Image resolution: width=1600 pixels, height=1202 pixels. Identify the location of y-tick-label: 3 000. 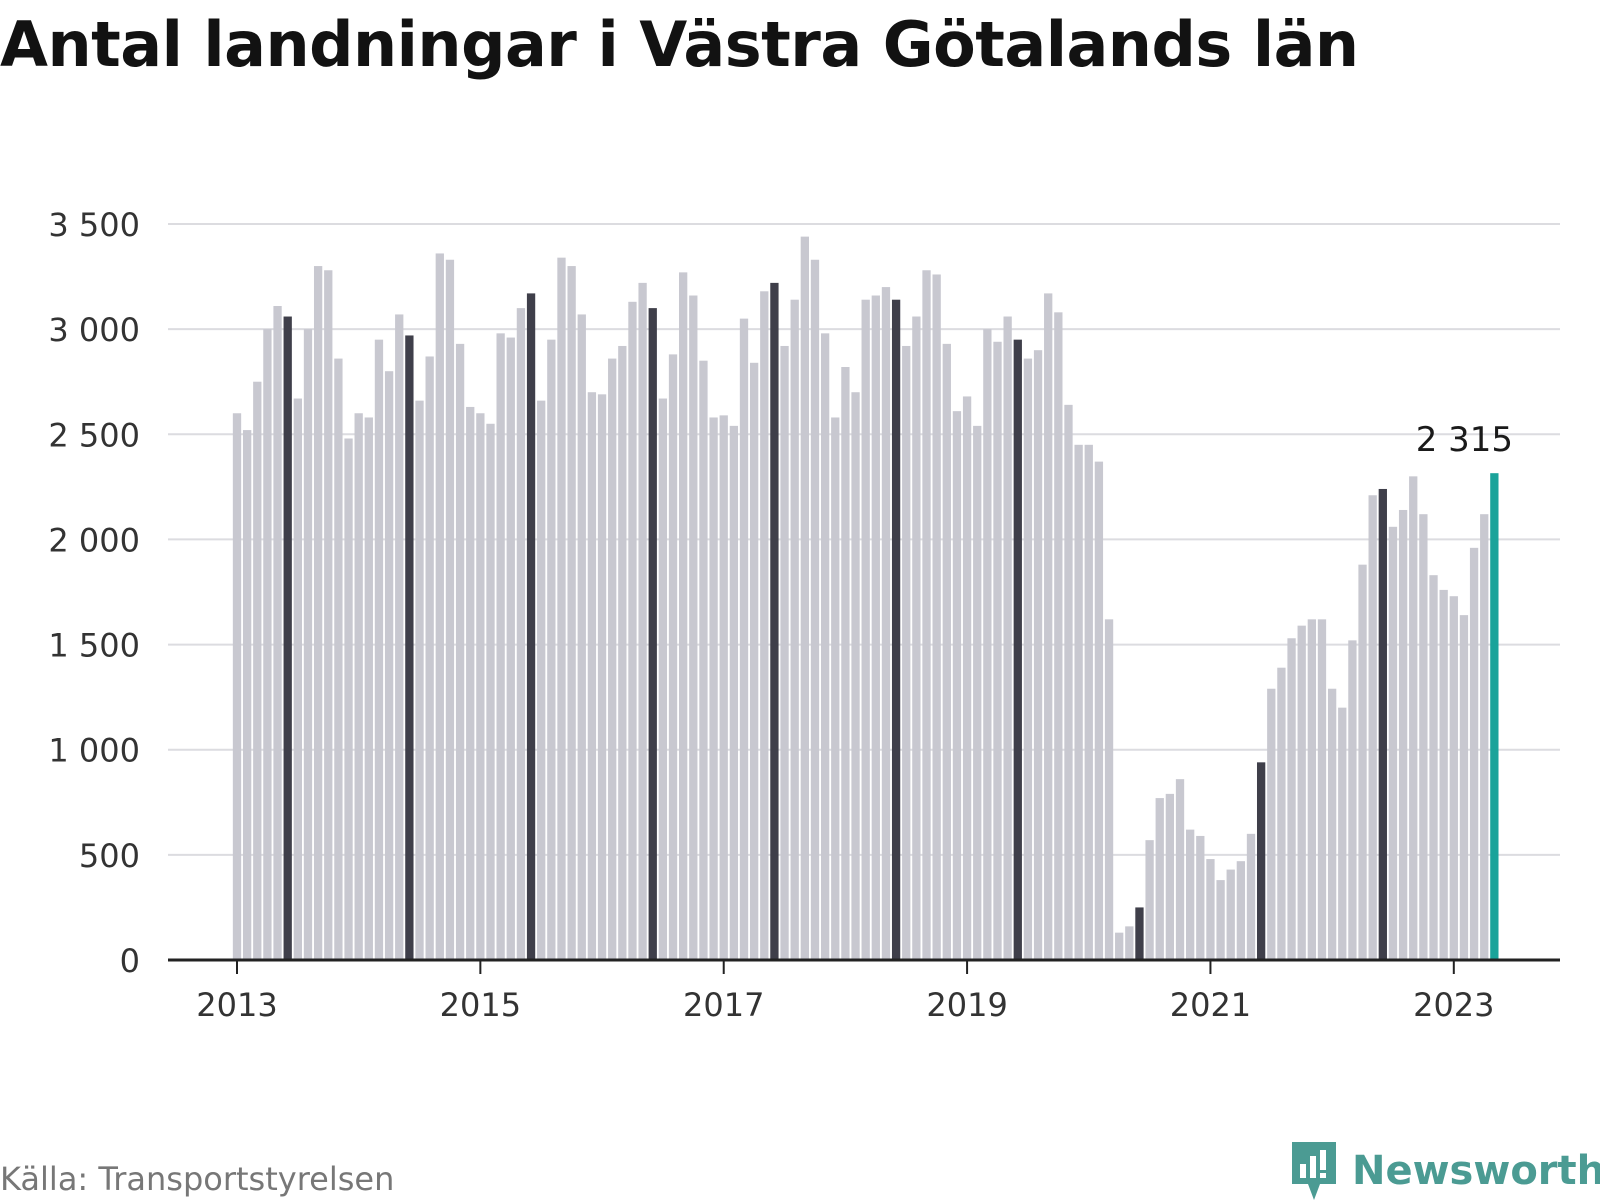
(94, 330).